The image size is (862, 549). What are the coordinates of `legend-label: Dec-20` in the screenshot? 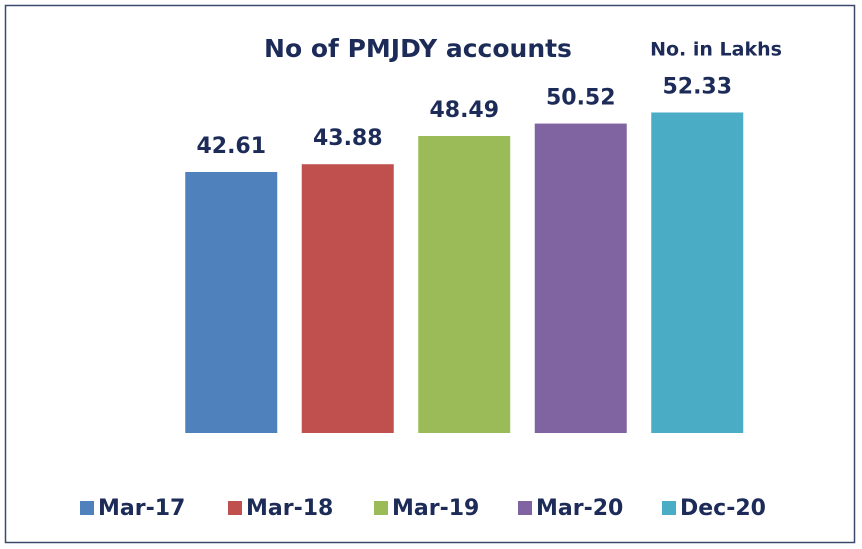 It's located at (723, 508).